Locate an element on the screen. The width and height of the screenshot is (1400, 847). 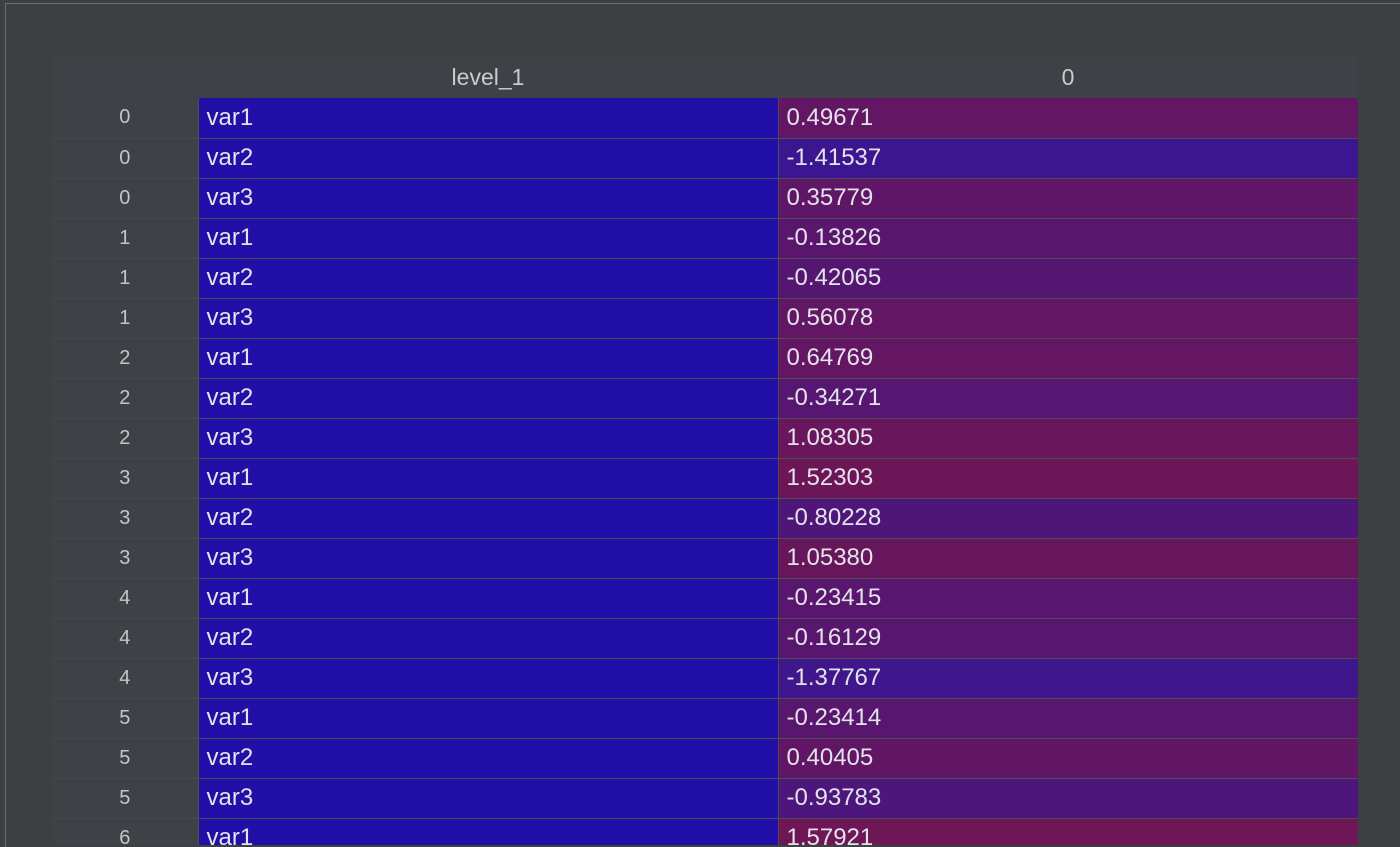
table-row: 5 var2 0.40405 is located at coordinates (705, 758).